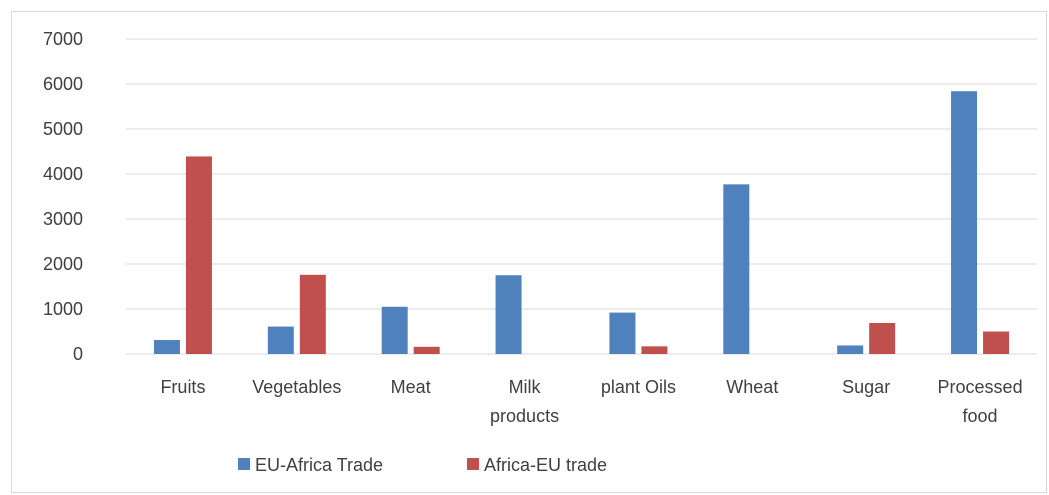 This screenshot has width=1049, height=495. What do you see at coordinates (545, 465) in the screenshot?
I see `legend-label: Africa-EU trade` at bounding box center [545, 465].